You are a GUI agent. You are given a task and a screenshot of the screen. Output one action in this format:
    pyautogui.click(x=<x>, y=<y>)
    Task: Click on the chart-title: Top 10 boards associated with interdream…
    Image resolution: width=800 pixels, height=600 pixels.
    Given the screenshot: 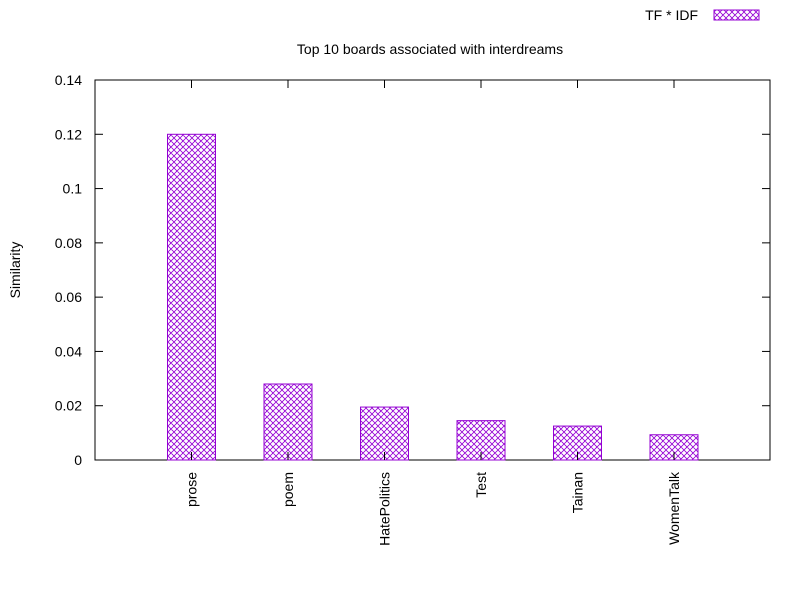 What is the action you would take?
    pyautogui.click(x=430, y=49)
    